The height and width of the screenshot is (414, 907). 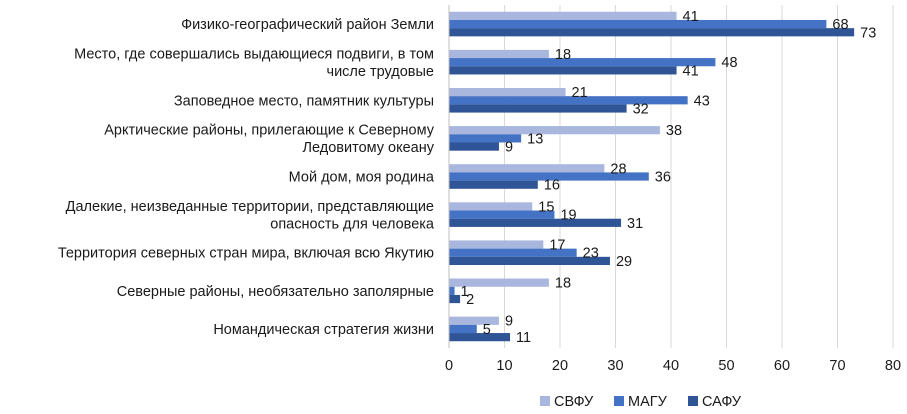 What do you see at coordinates (560, 366) in the screenshot?
I see `x-tick-label: 20` at bounding box center [560, 366].